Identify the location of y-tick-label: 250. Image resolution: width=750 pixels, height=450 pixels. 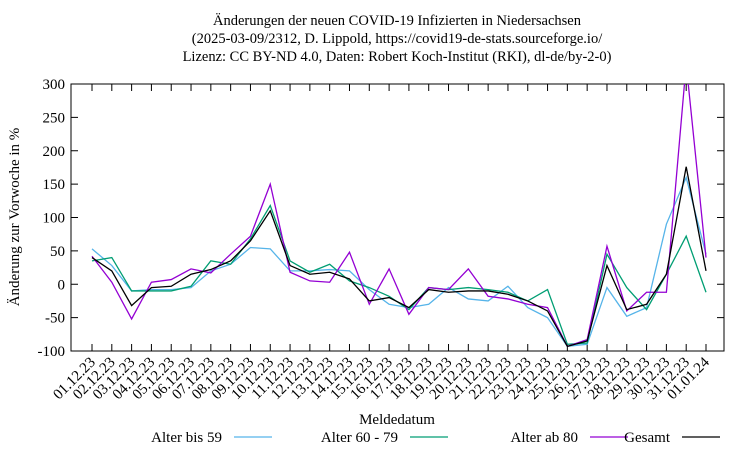
(54, 118).